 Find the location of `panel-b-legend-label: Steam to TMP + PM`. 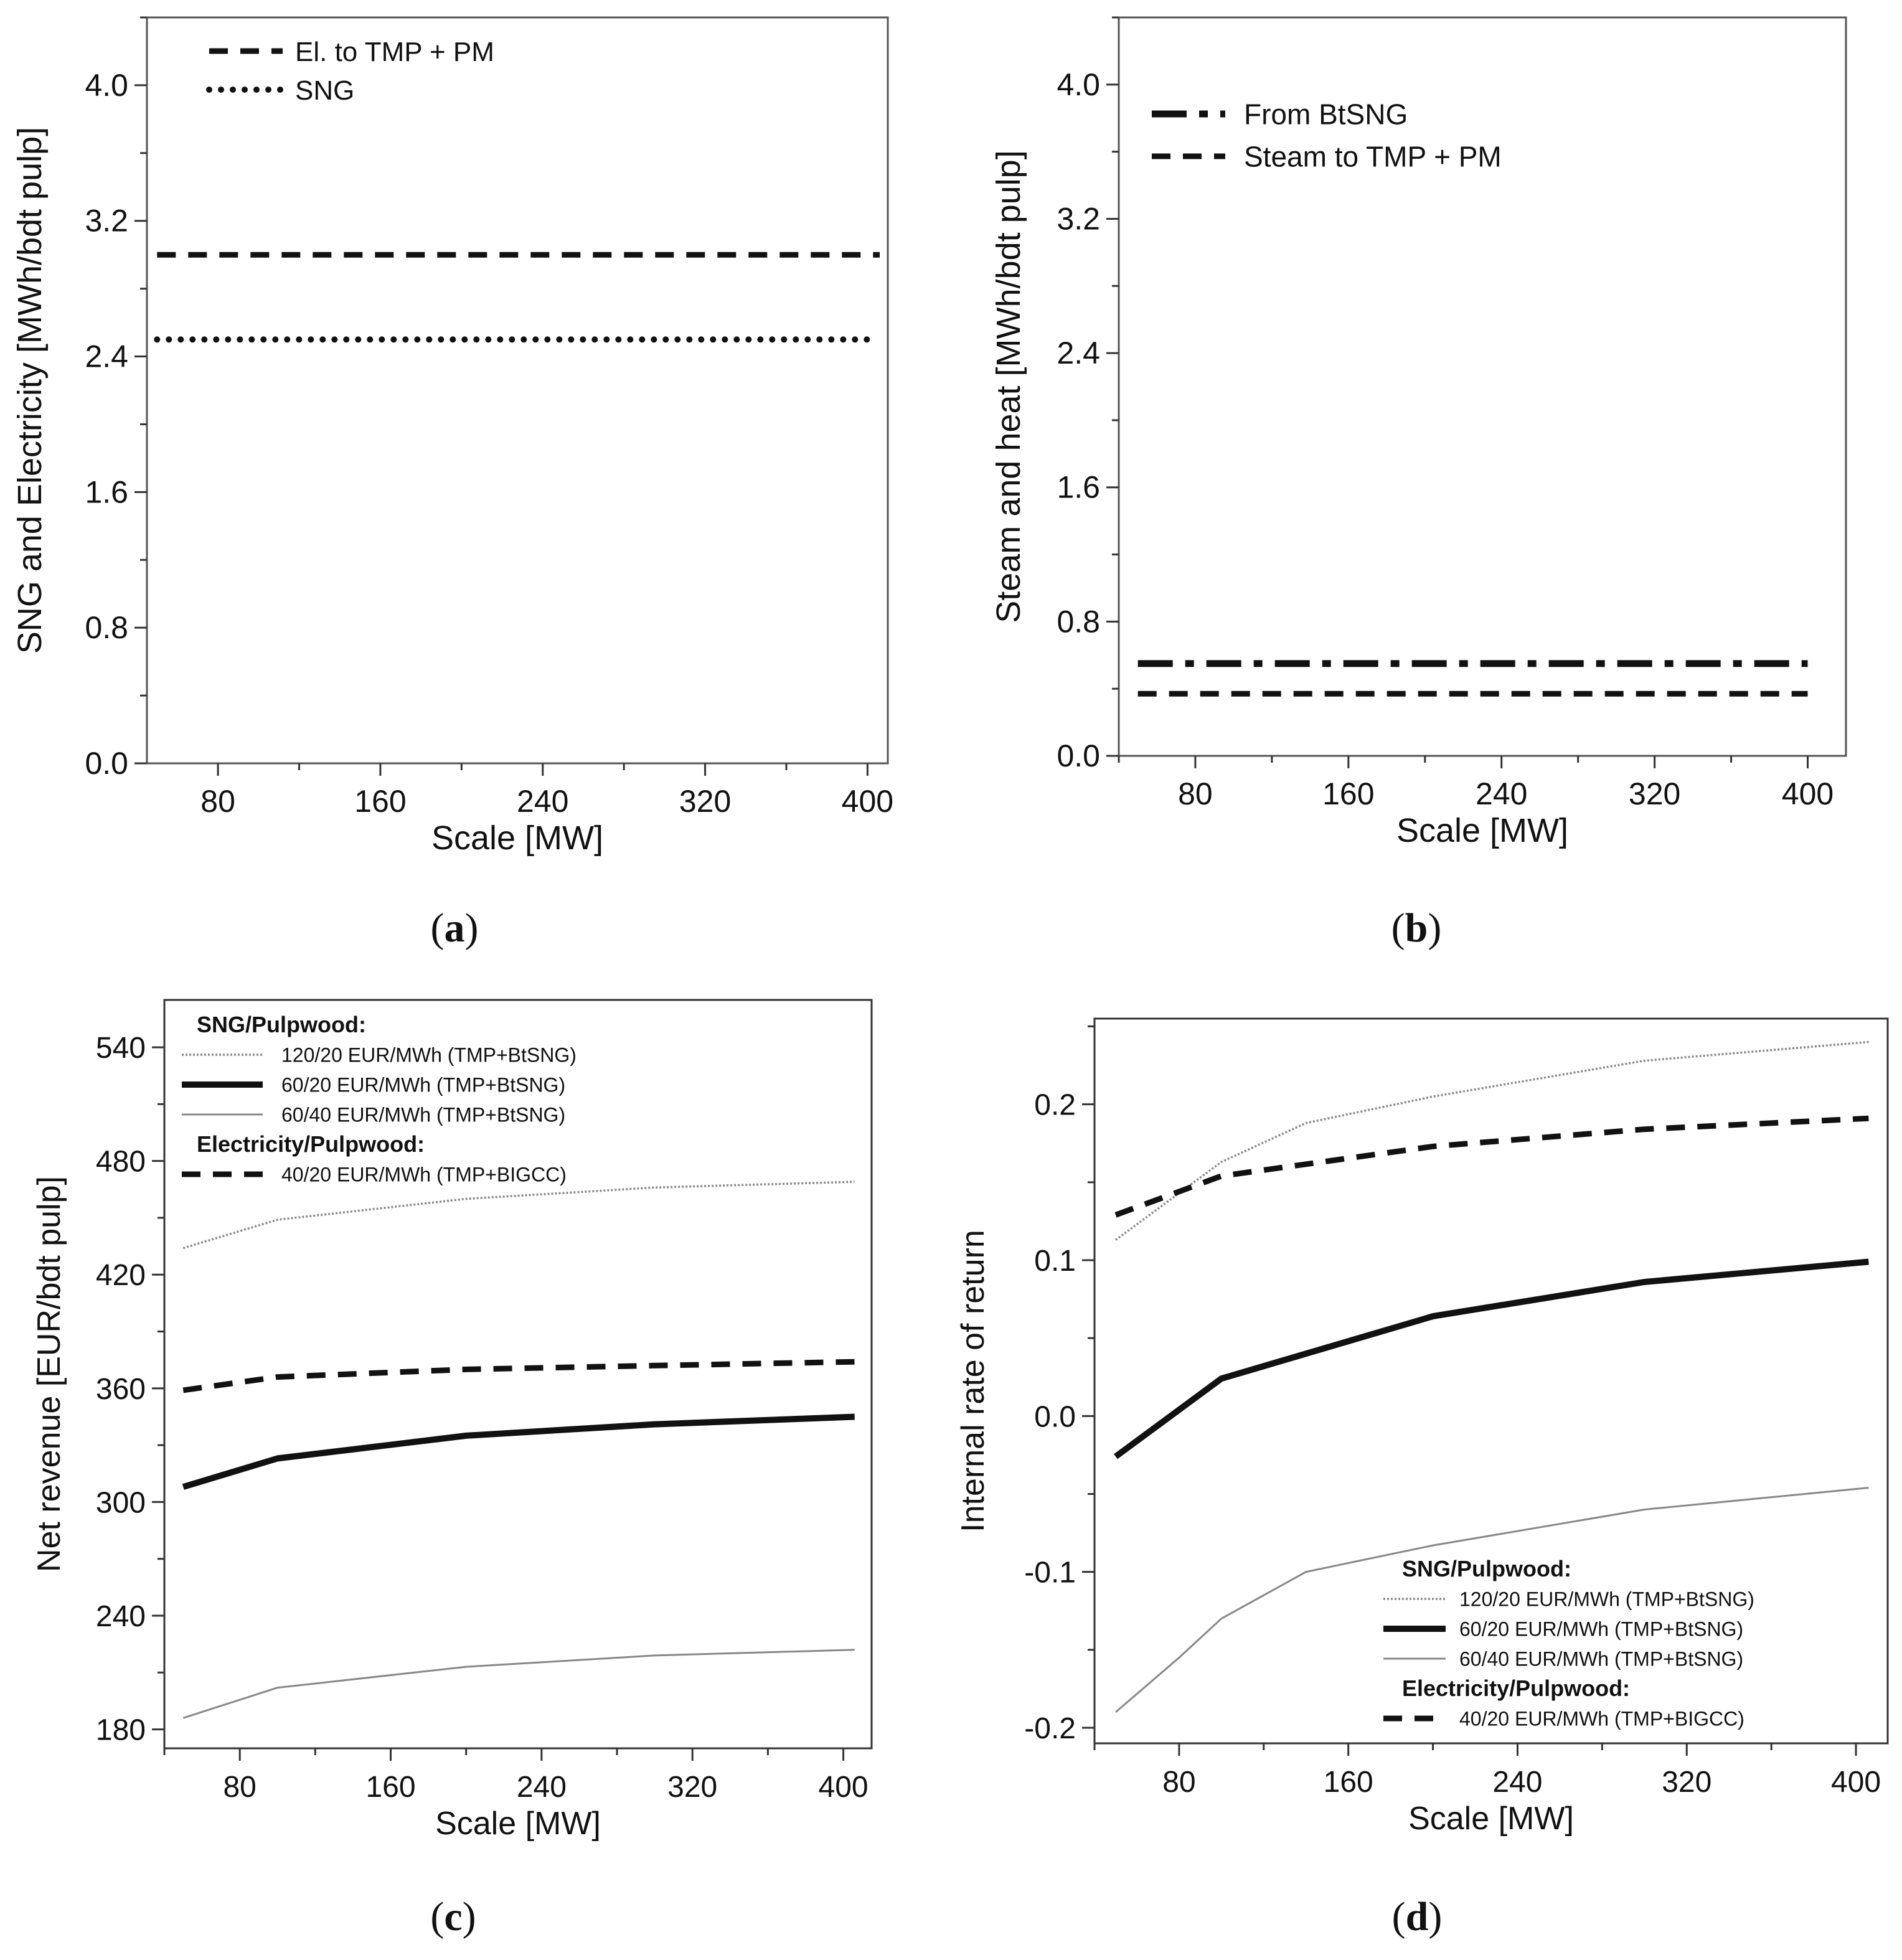

panel-b-legend-label: Steam to TMP + PM is located at coordinates (1373, 157).